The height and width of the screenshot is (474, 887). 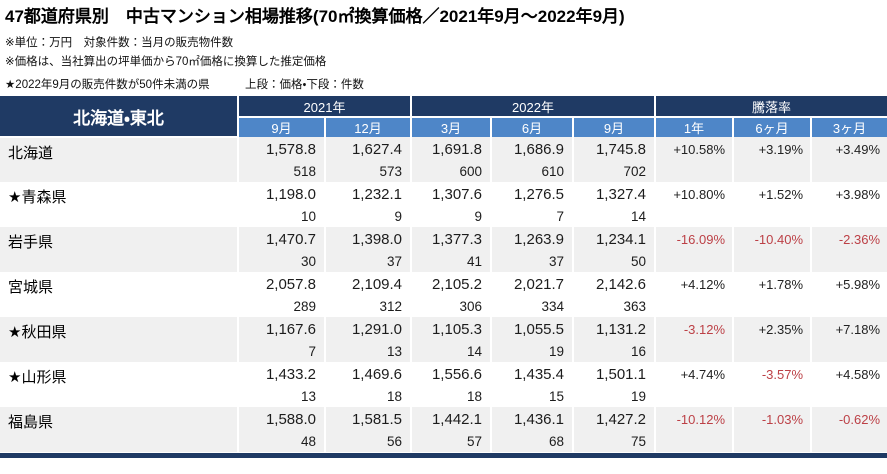 I want to click on count-cell: 13, so click(x=367, y=351).